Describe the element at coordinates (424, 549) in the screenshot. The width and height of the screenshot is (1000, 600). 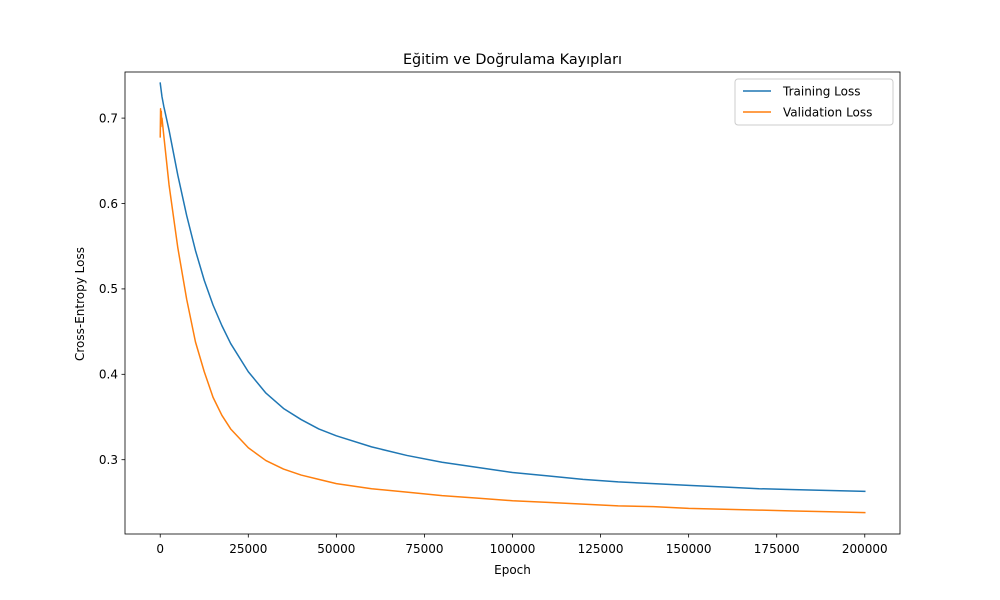
I see `x-tick-label: 75000` at that location.